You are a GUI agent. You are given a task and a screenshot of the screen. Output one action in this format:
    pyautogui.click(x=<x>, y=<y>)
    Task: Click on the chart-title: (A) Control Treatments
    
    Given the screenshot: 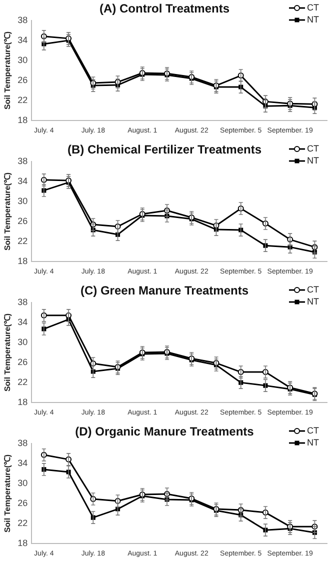 What is the action you would take?
    pyautogui.click(x=164, y=9)
    